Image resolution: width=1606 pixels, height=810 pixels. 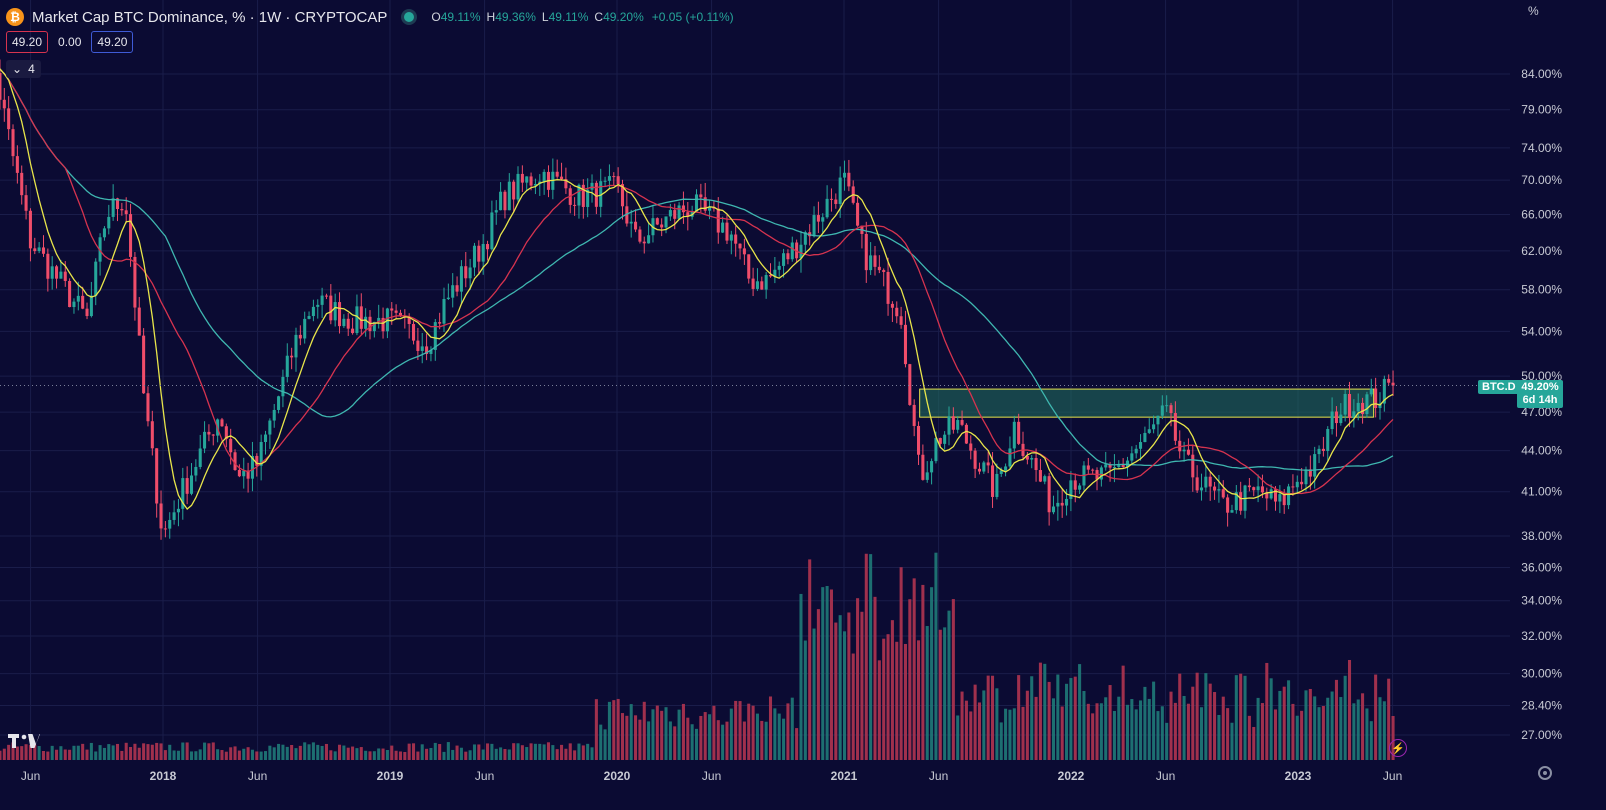 I want to click on axis-unit-label: %, so click(x=1533, y=11).